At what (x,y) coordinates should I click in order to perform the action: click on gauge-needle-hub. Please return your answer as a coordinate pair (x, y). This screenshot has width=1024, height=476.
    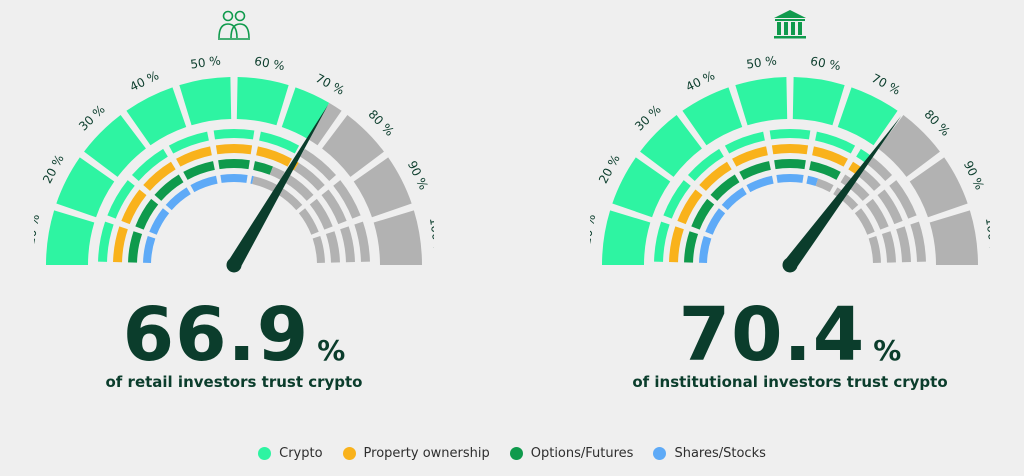
    Looking at the image, I should click on (234, 265).